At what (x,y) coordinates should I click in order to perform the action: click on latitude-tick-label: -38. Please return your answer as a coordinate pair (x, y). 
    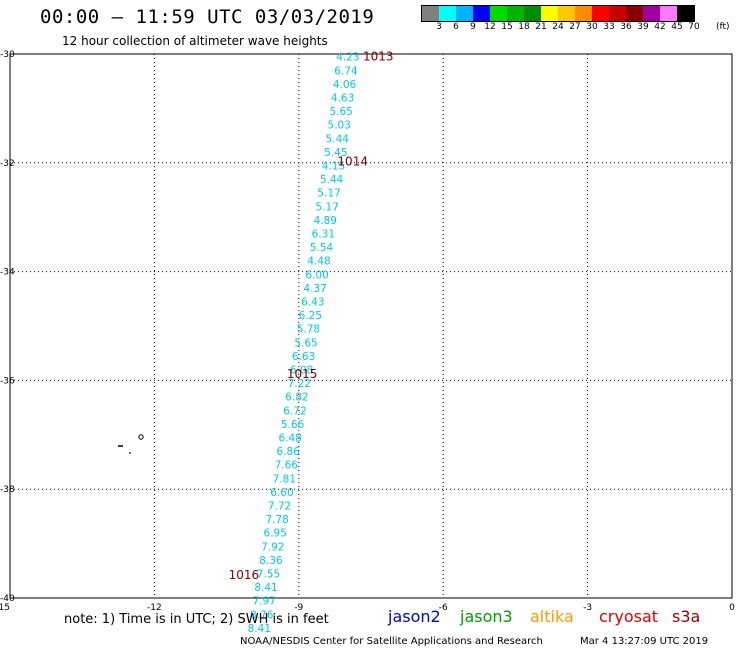
    Looking at the image, I should click on (7, 490).